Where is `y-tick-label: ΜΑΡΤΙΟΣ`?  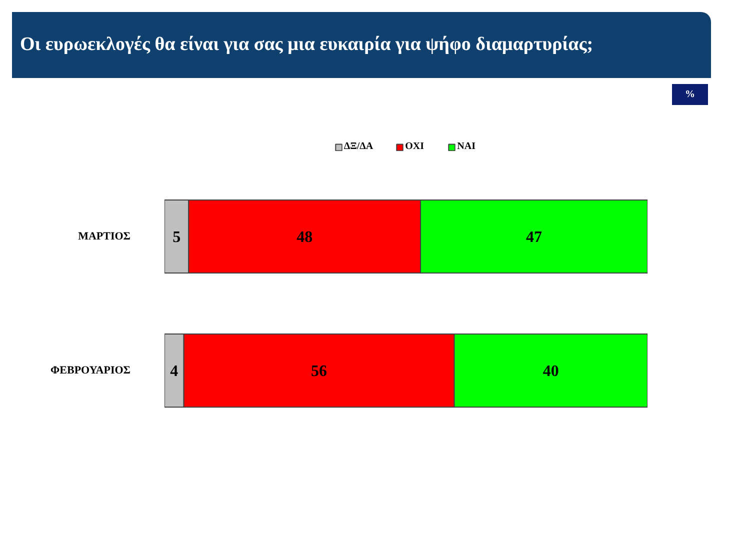
y-tick-label: ΜΑΡΤΙΟΣ is located at coordinates (104, 236).